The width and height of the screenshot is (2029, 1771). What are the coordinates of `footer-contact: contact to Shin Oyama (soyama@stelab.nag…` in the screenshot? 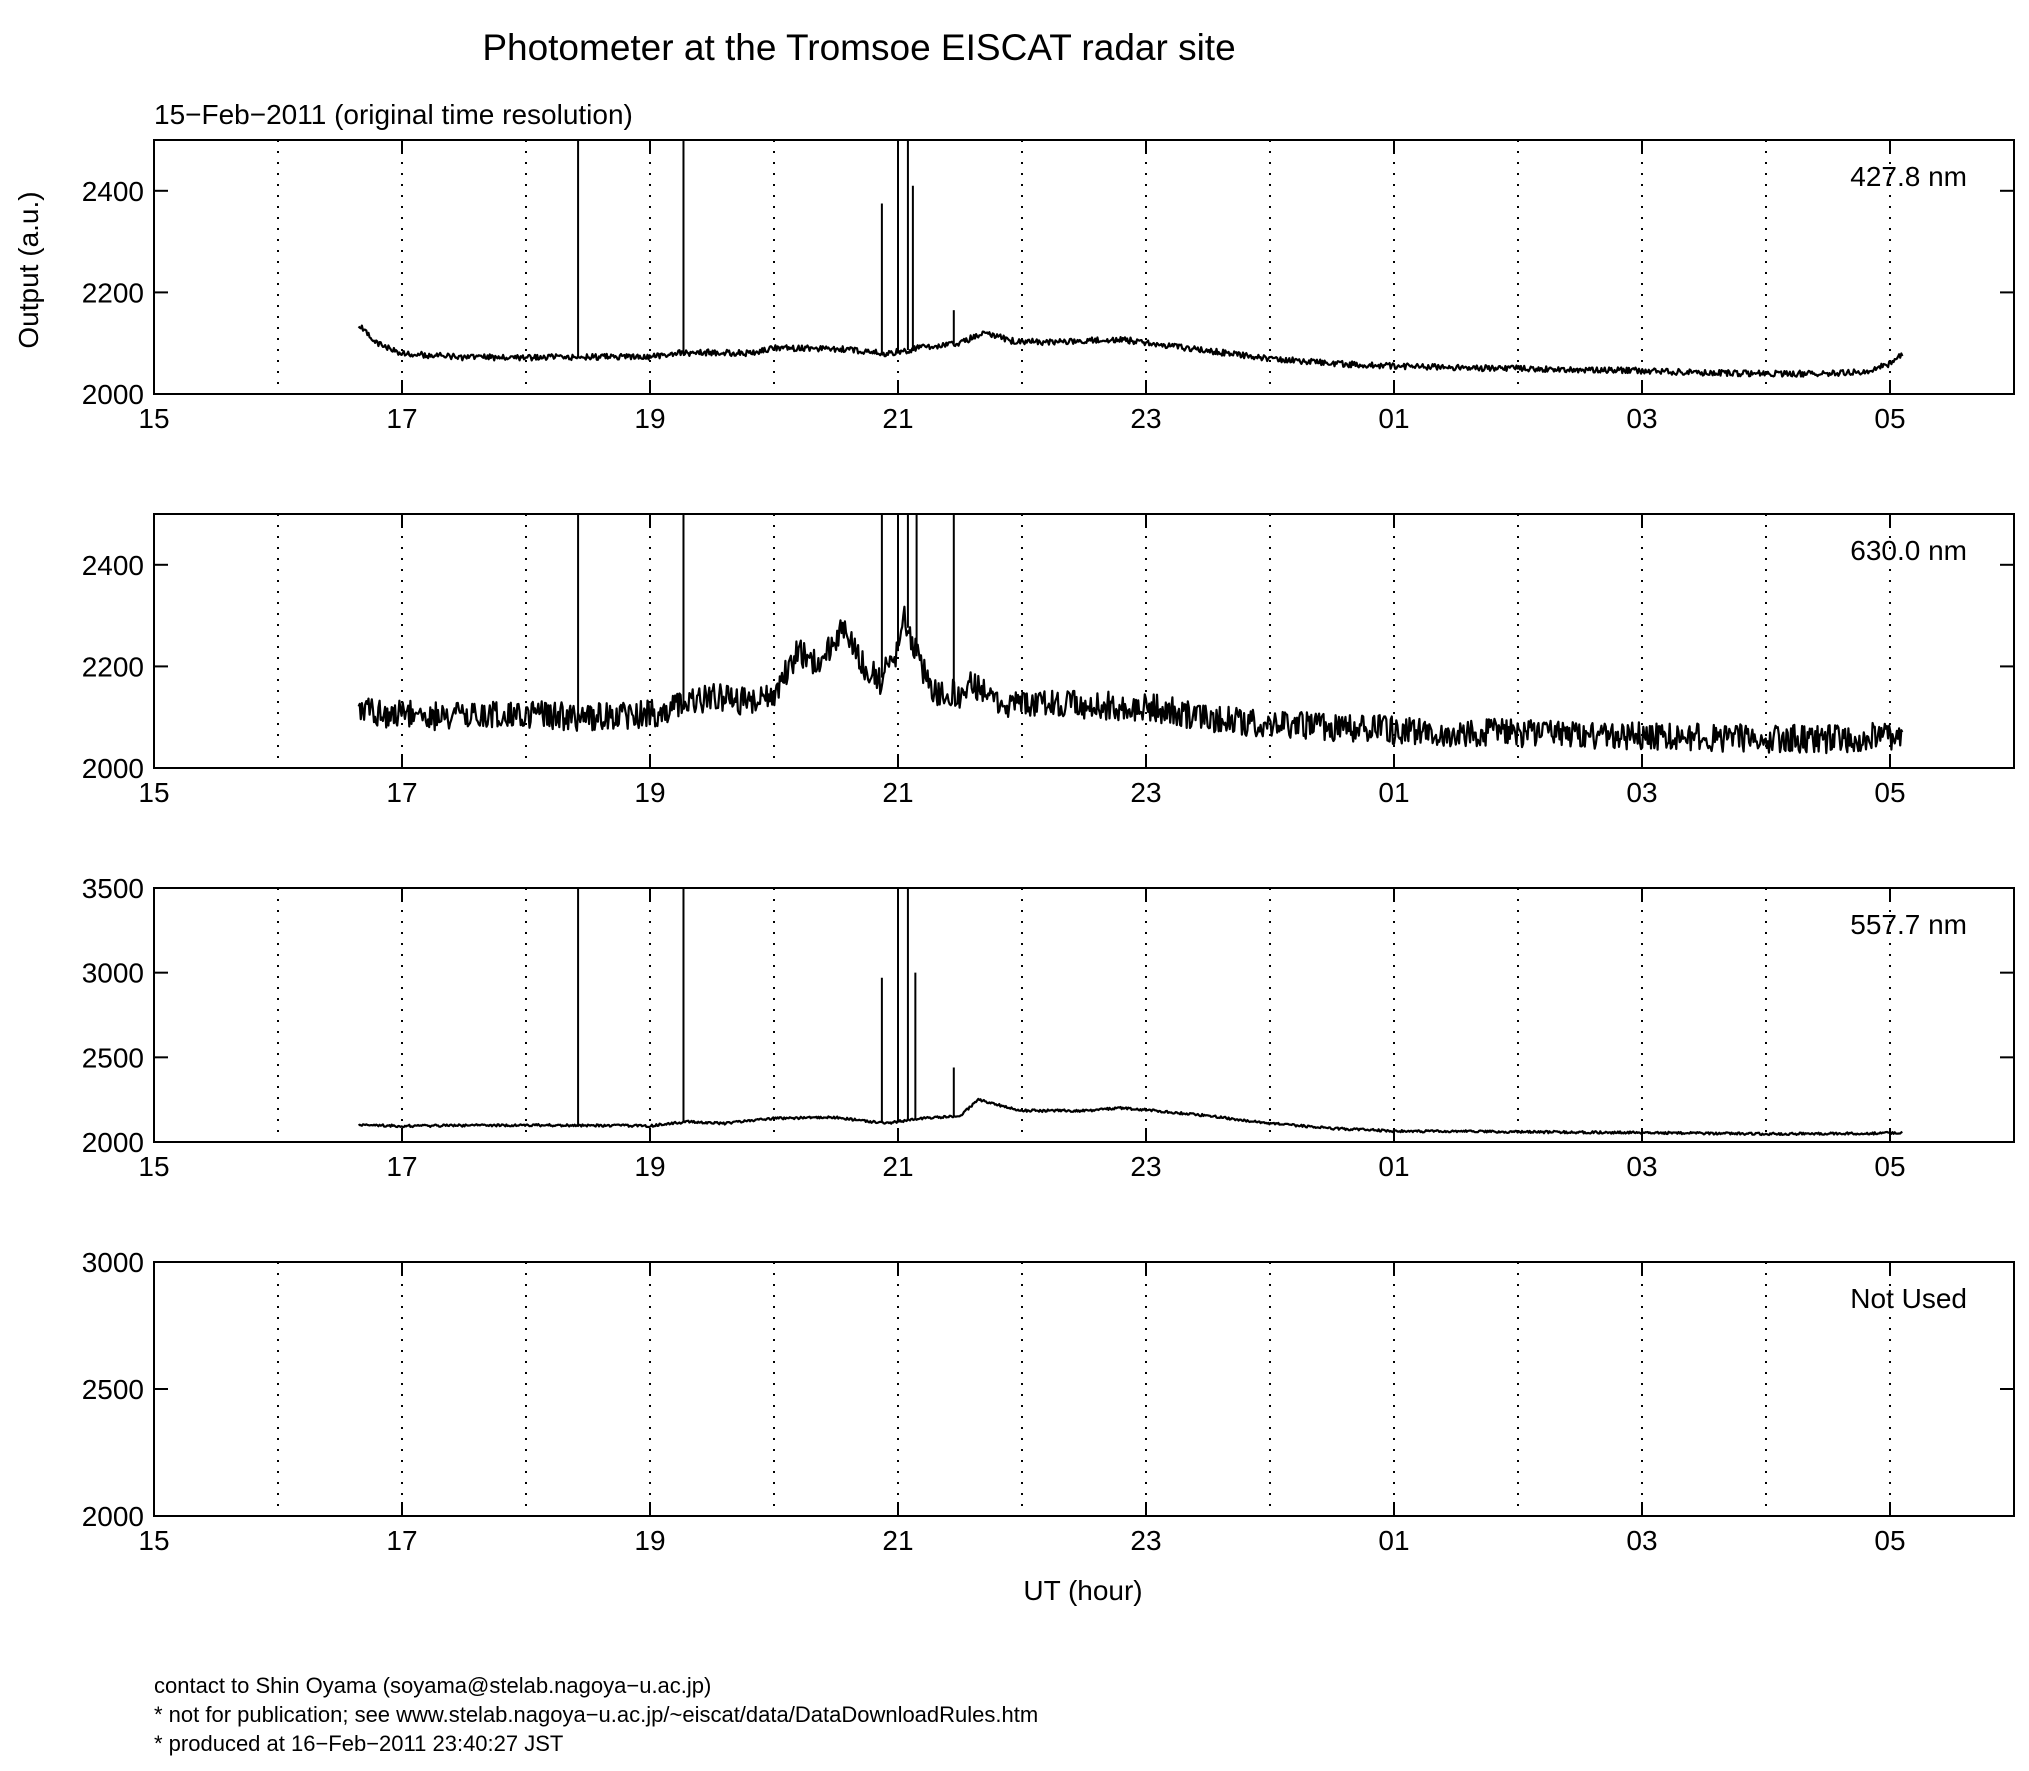 It's located at (433, 1685).